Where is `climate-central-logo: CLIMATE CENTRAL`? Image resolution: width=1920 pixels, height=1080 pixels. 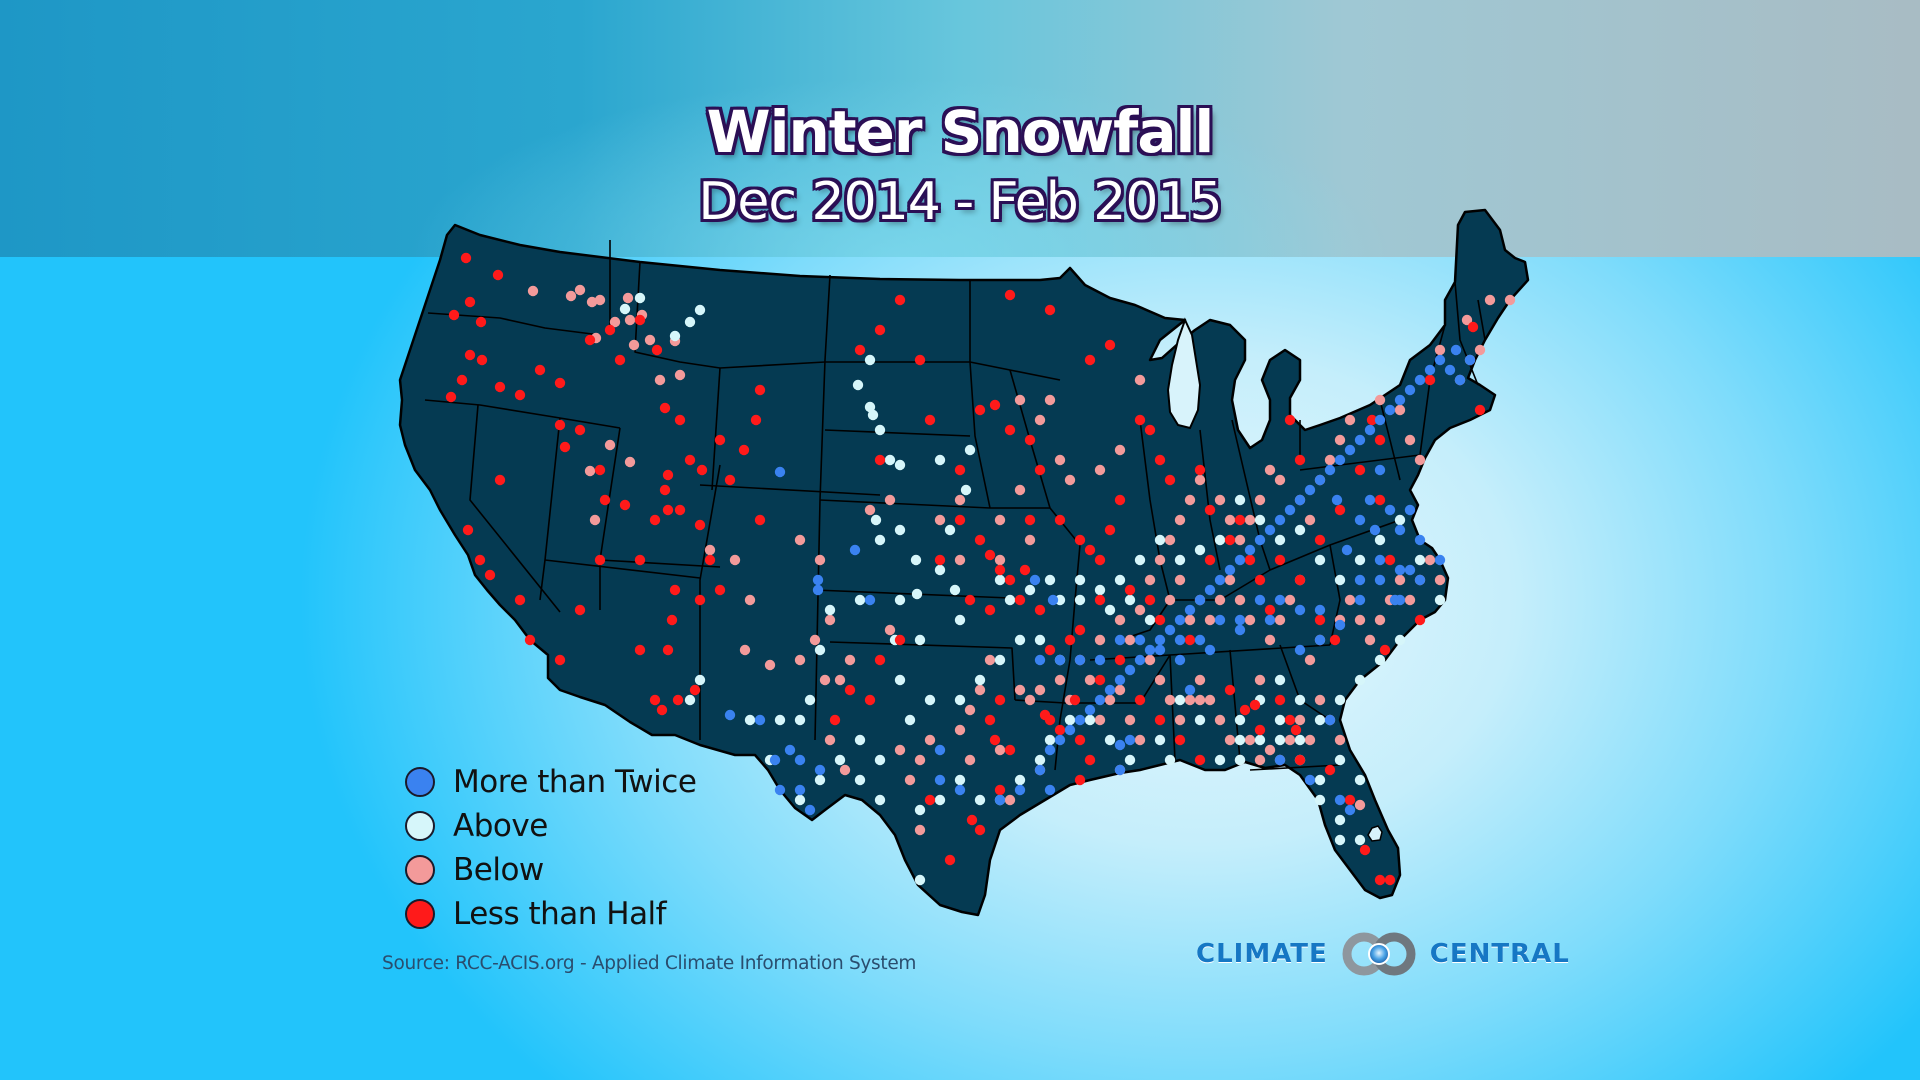 climate-central-logo: CLIMATE CENTRAL is located at coordinates (1383, 954).